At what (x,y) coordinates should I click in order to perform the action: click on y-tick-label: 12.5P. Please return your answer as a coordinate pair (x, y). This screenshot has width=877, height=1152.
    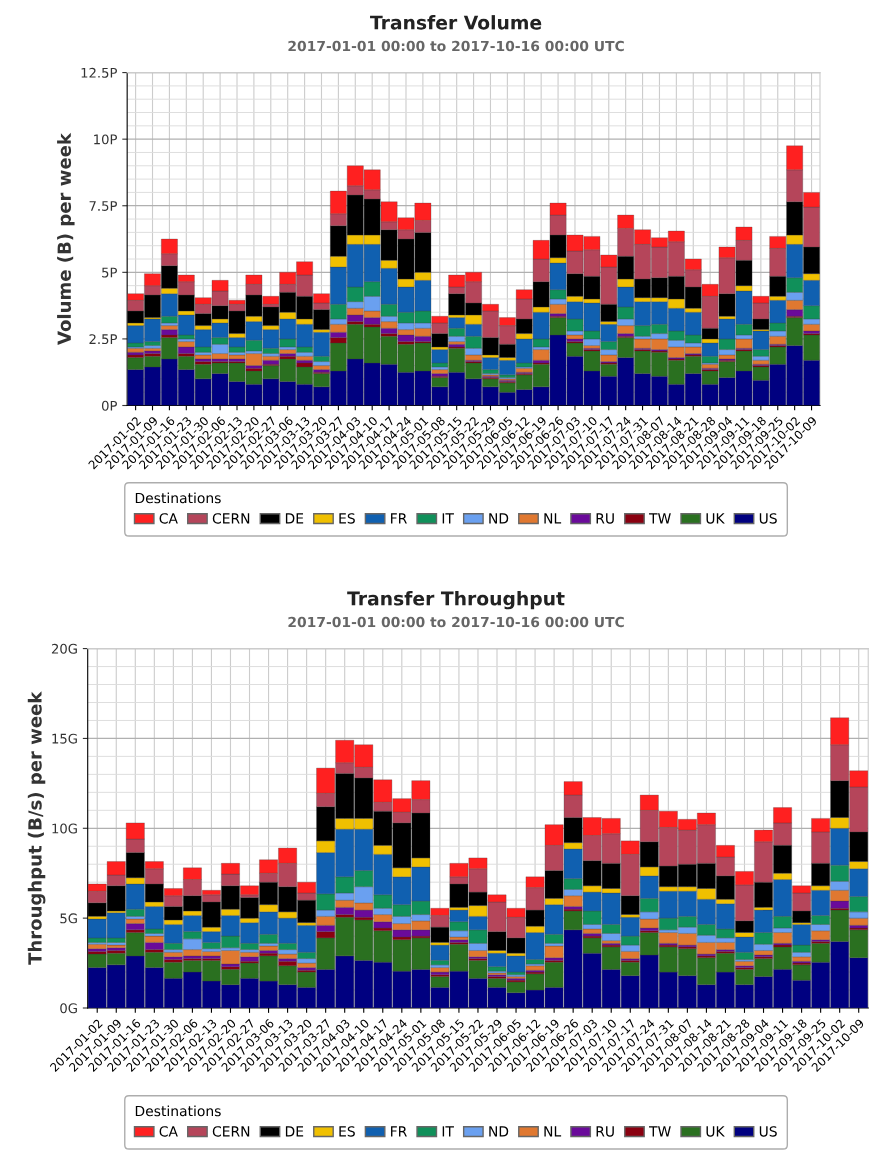
    Looking at the image, I should click on (99, 72).